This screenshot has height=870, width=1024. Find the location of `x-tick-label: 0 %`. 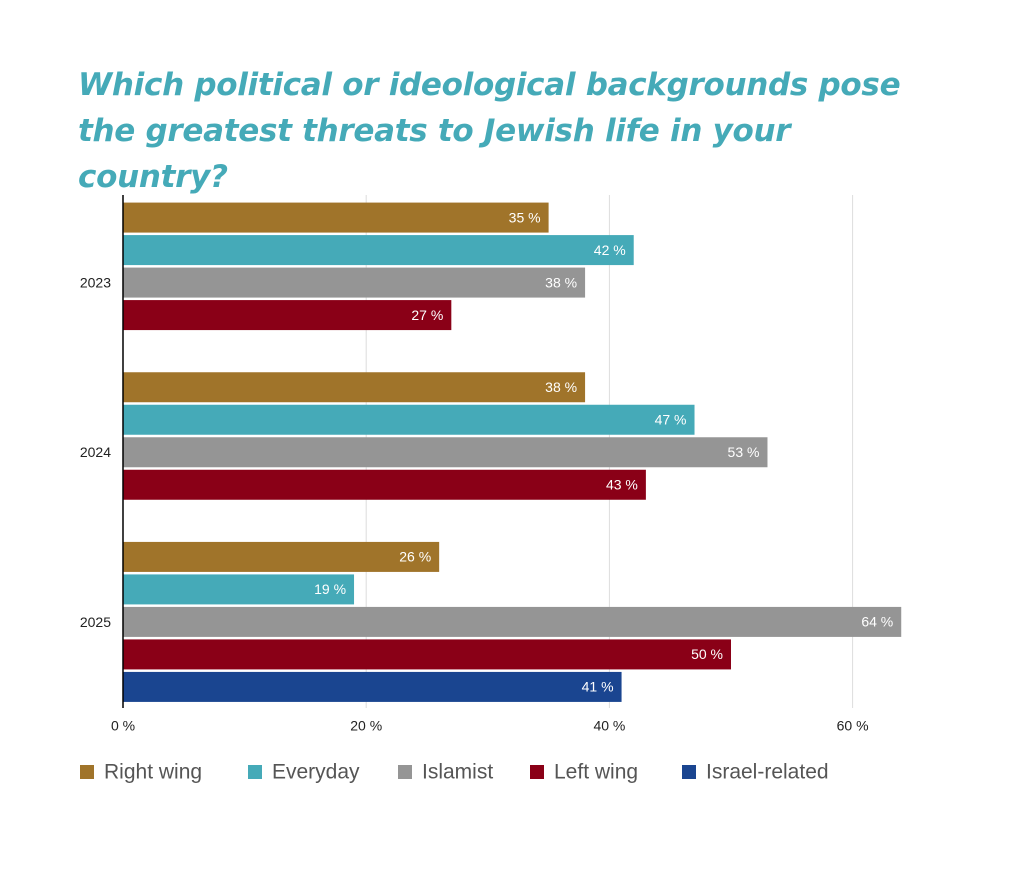

x-tick-label: 0 % is located at coordinates (123, 726).